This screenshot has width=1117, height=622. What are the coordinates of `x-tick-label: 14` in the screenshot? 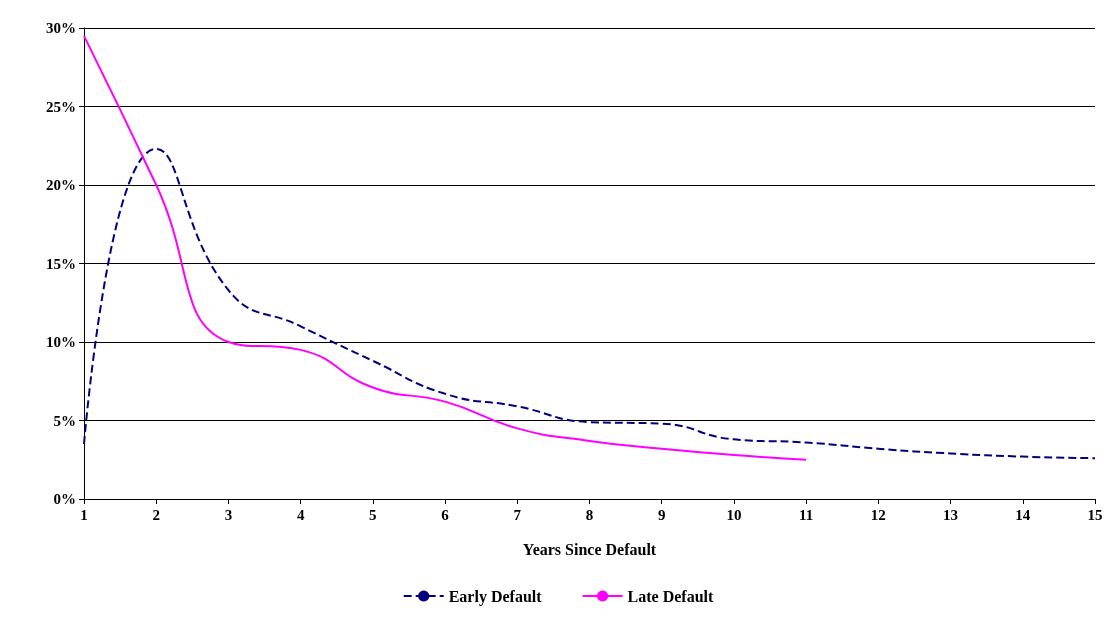 It's located at (1023, 514).